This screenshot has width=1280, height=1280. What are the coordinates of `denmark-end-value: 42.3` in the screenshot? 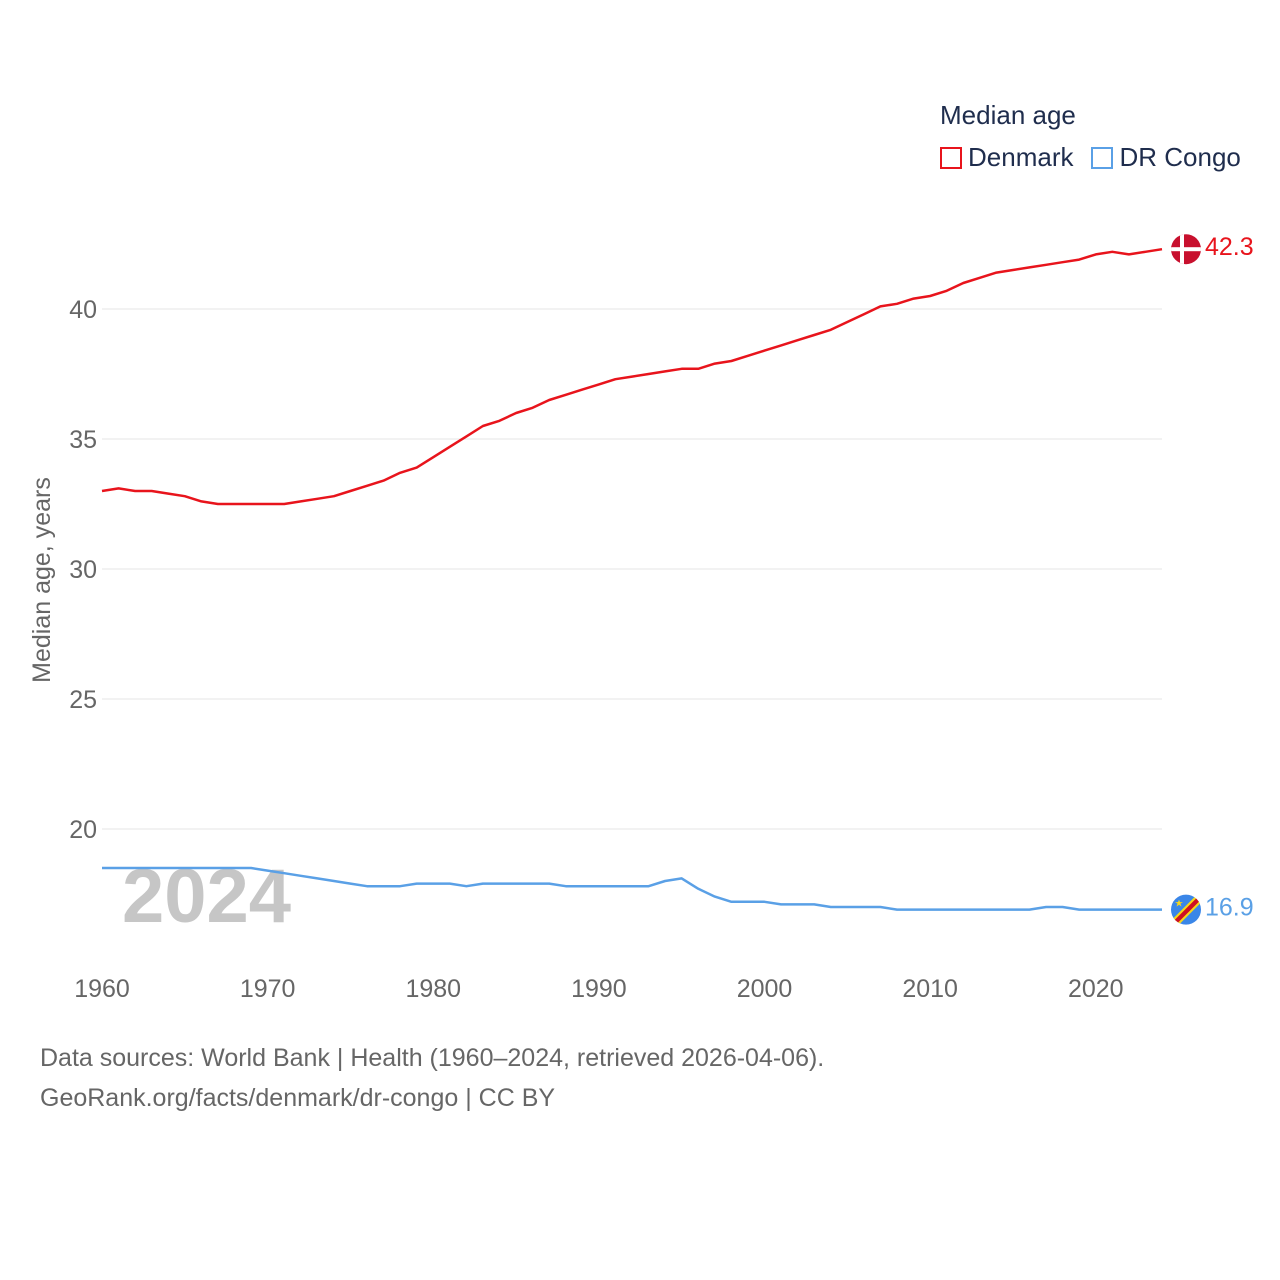 It's located at (1229, 247).